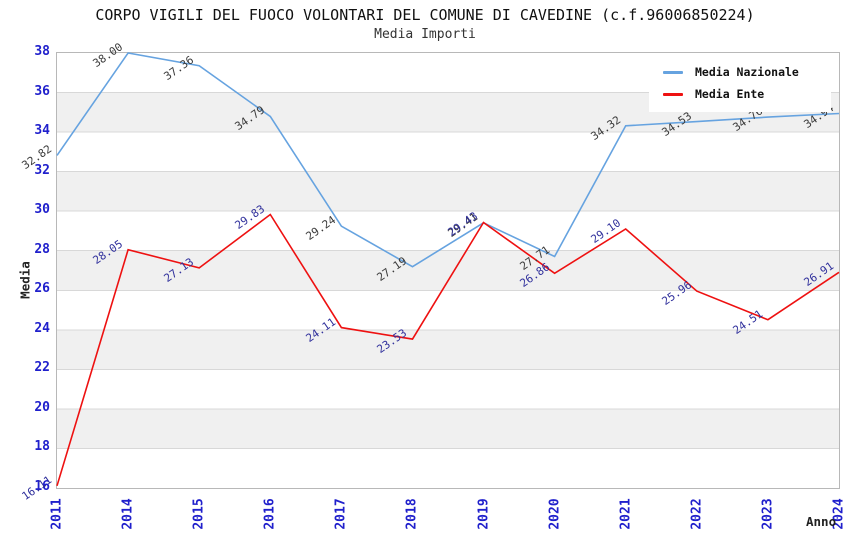 The width and height of the screenshot is (850, 550). What do you see at coordinates (57, 514) in the screenshot?
I see `x-tick-label: 2011` at bounding box center [57, 514].